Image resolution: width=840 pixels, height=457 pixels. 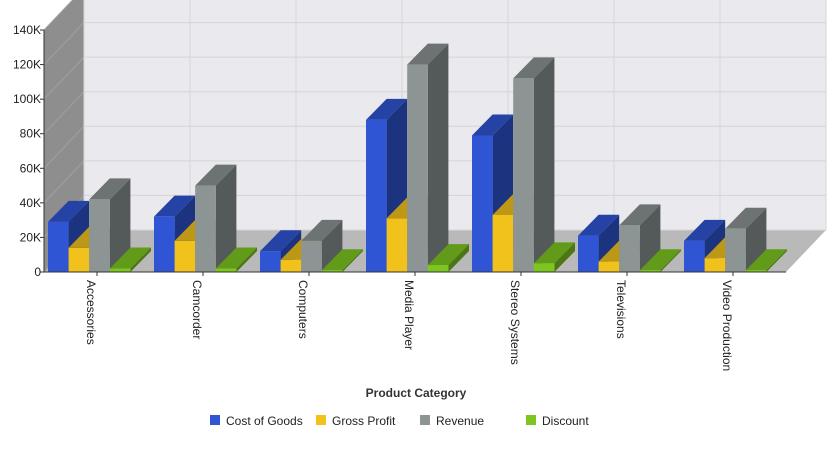 I want to click on legend-item: Gross Profit, so click(x=356, y=421).